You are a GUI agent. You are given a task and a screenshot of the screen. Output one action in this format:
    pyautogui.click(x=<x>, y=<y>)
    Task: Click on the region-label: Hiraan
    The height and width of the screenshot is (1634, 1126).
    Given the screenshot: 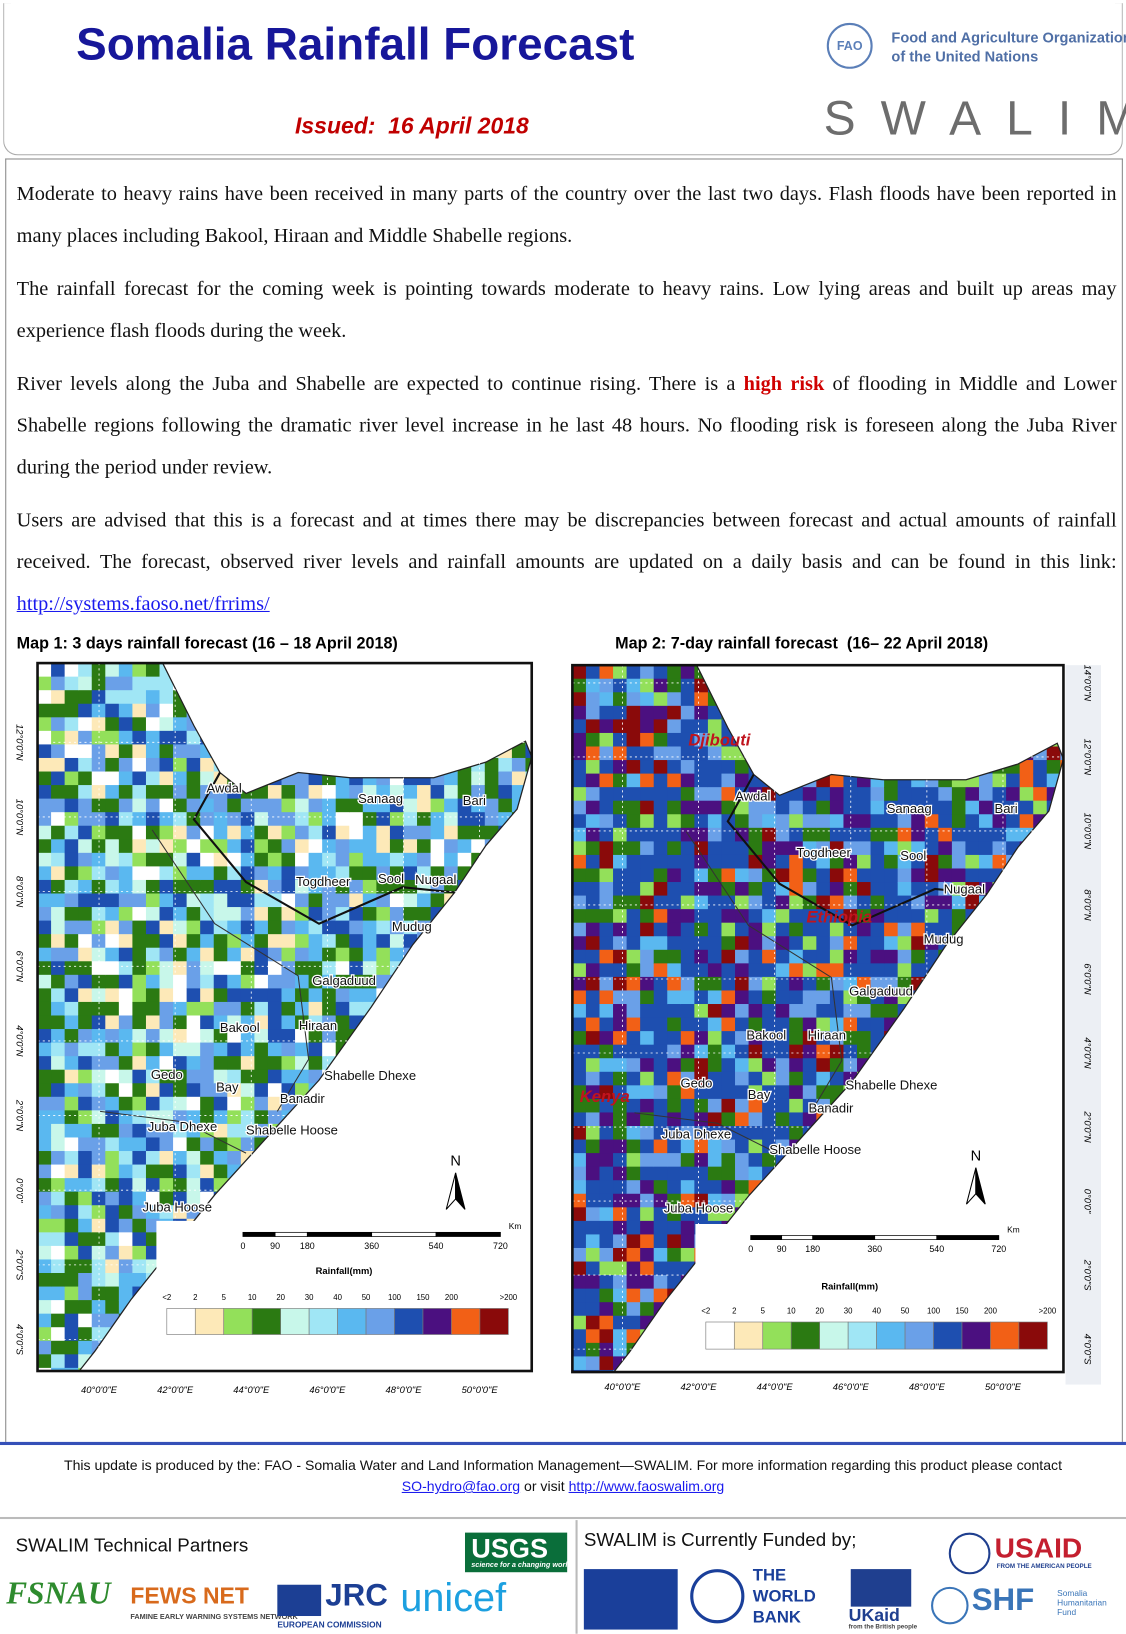 What is the action you would take?
    pyautogui.click(x=318, y=1025)
    